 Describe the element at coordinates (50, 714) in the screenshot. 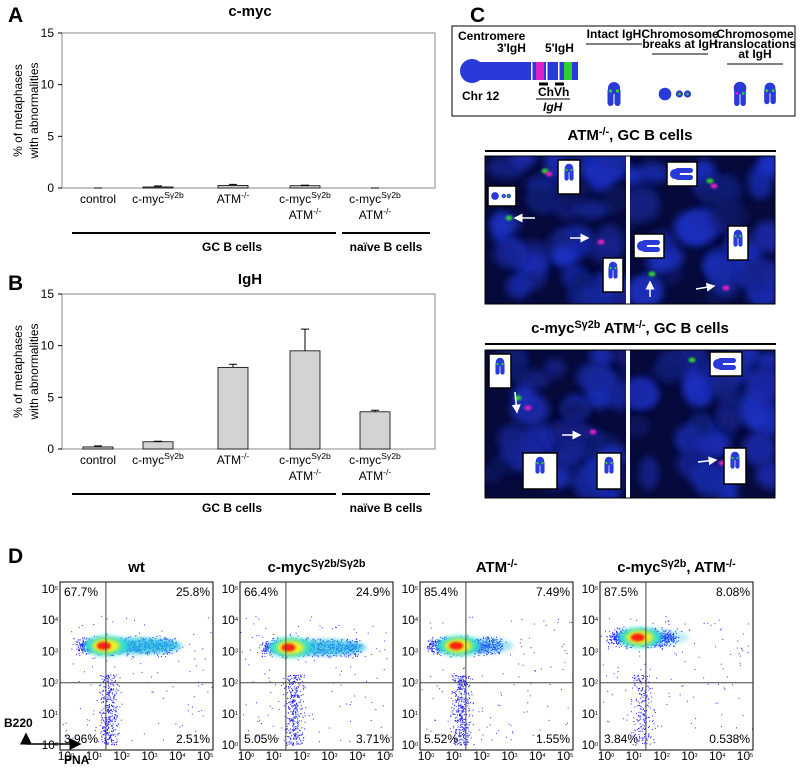

I see `y-tick-label: 10¹` at that location.